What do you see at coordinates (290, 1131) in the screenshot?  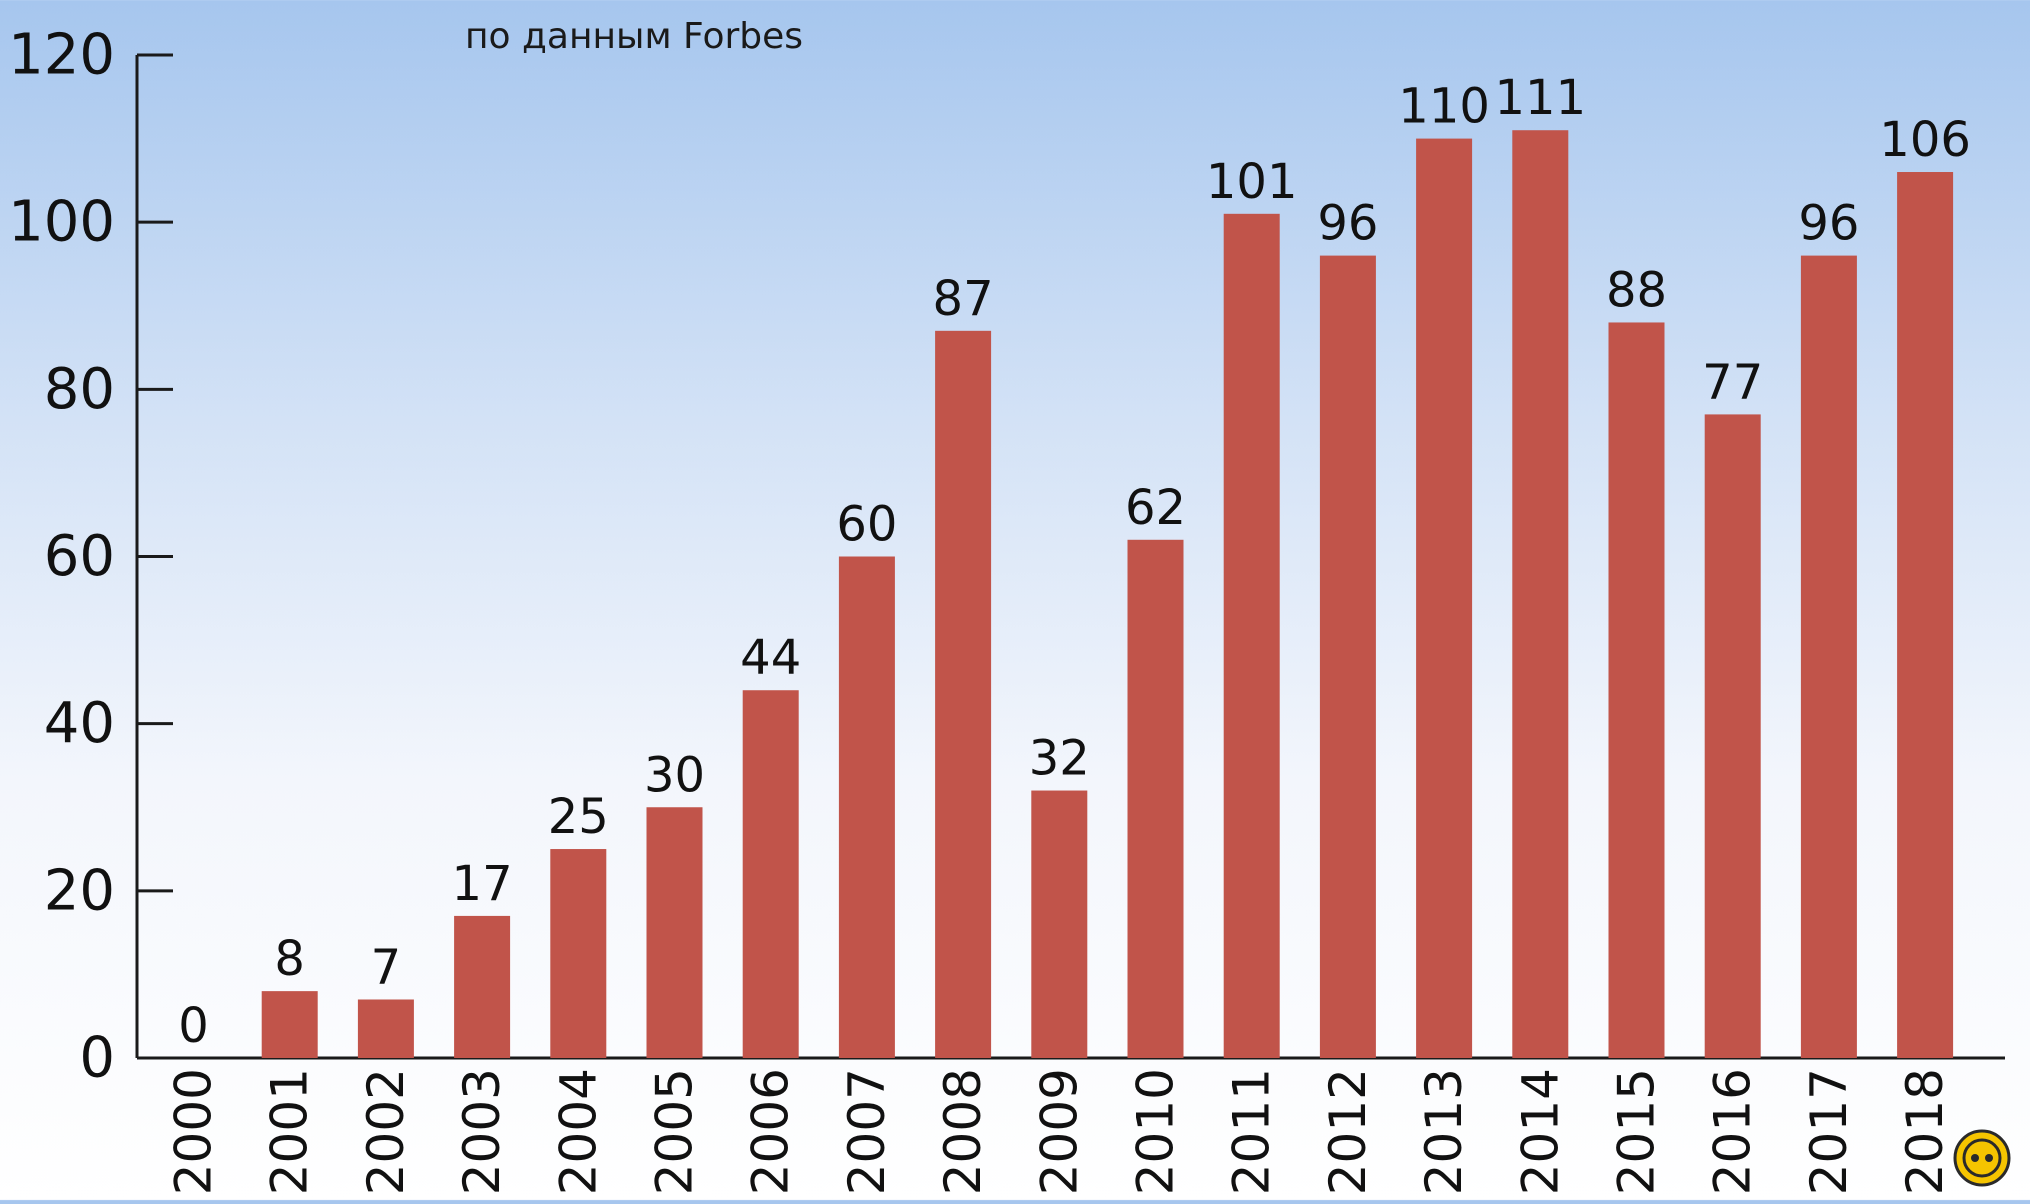 I see `x-tick-label: 2001` at bounding box center [290, 1131].